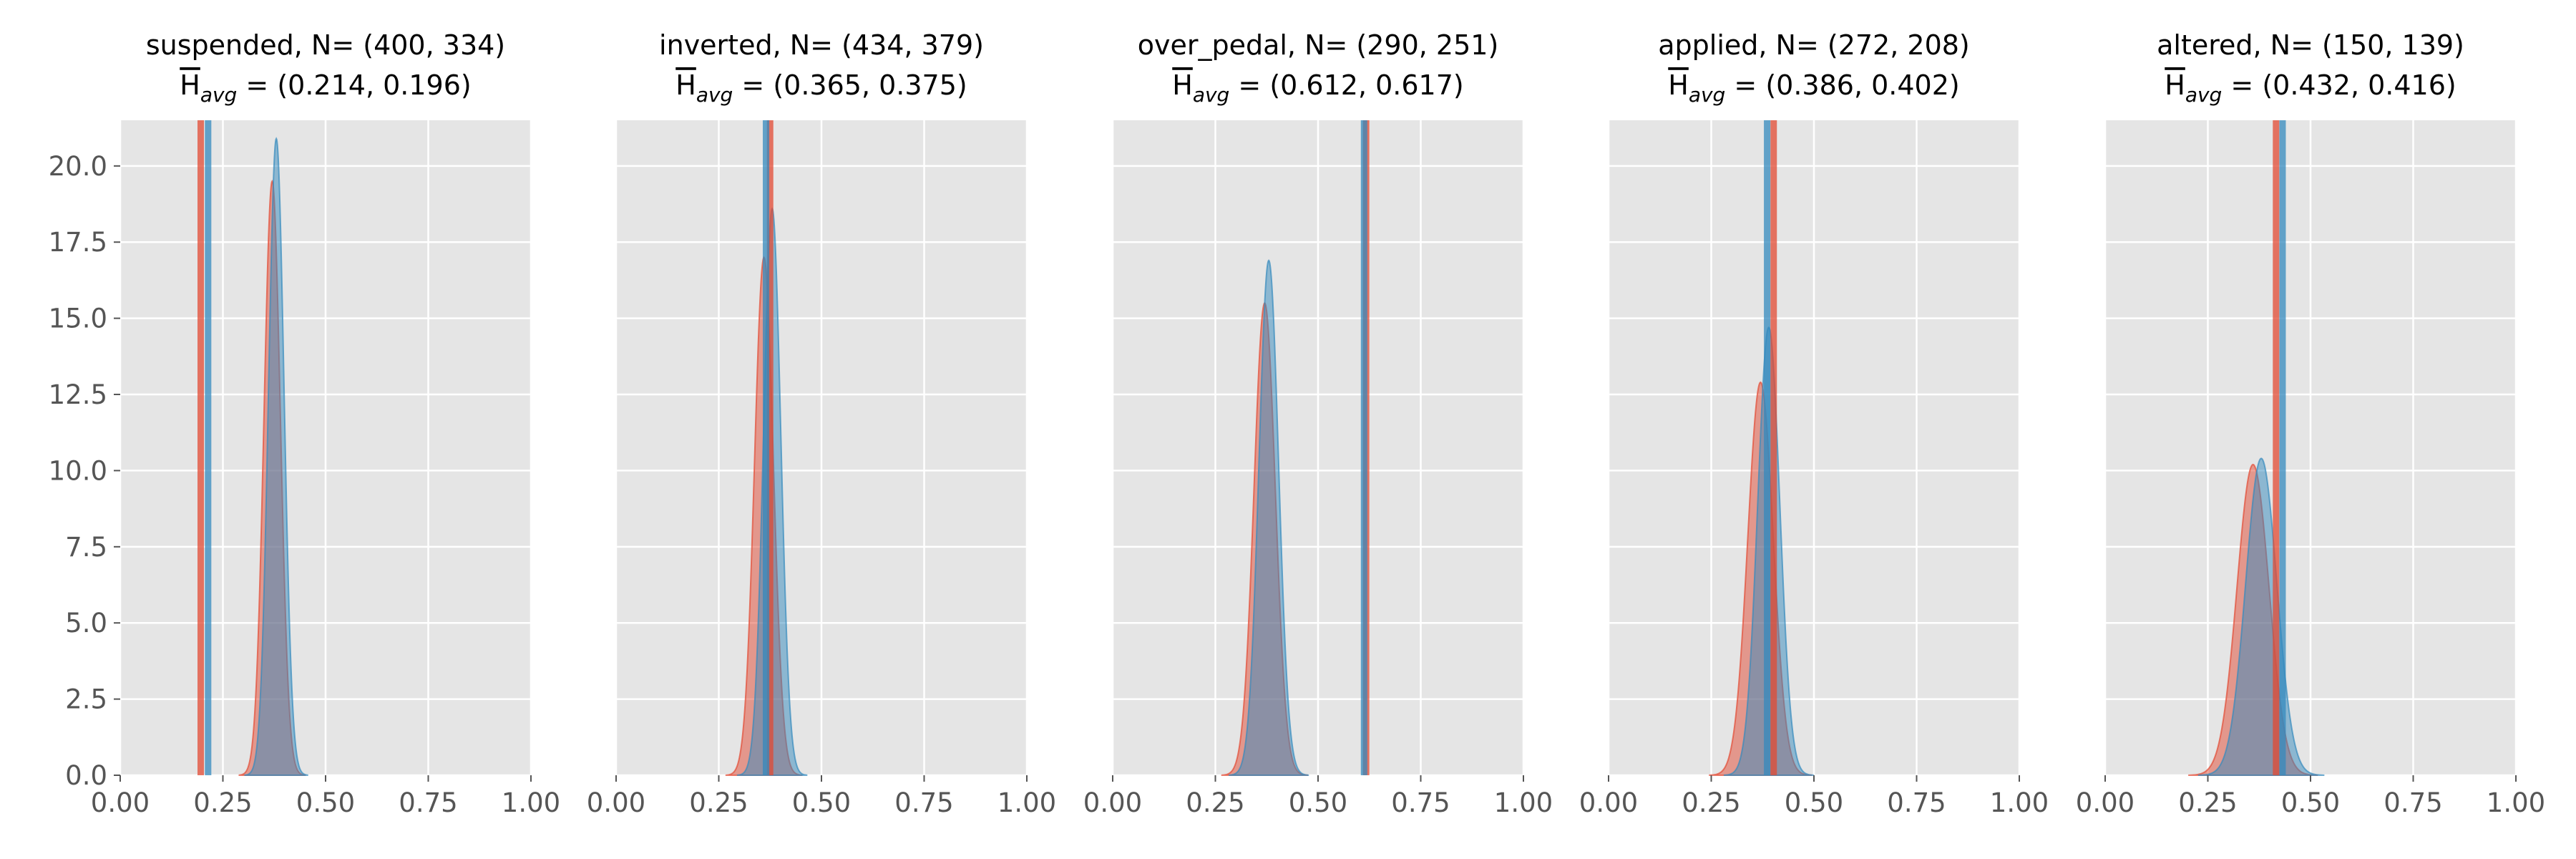 Image resolution: width=2576 pixels, height=859 pixels. What do you see at coordinates (822, 45) in the screenshot?
I see `panel-title: inverted, N= (434, 379)` at bounding box center [822, 45].